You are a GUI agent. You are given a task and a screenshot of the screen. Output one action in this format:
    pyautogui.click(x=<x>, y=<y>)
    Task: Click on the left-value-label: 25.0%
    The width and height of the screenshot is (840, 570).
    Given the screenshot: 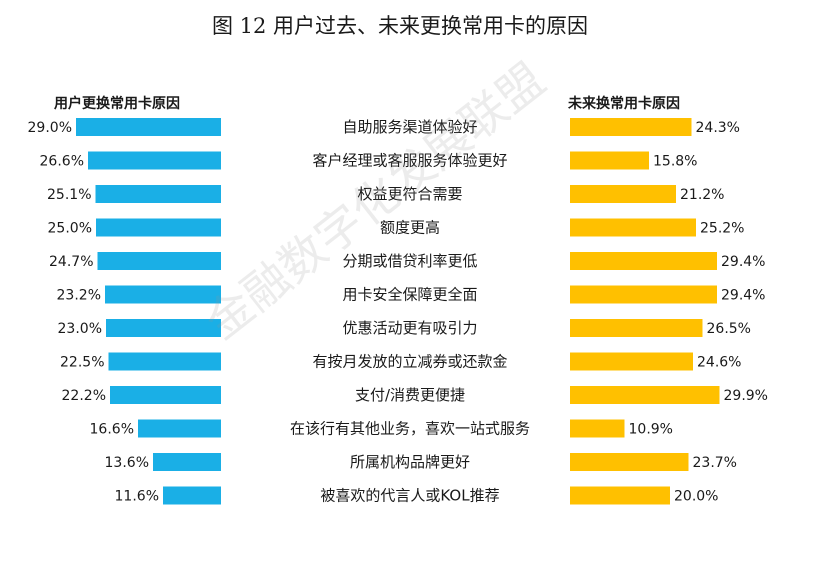 What is the action you would take?
    pyautogui.click(x=70, y=229)
    